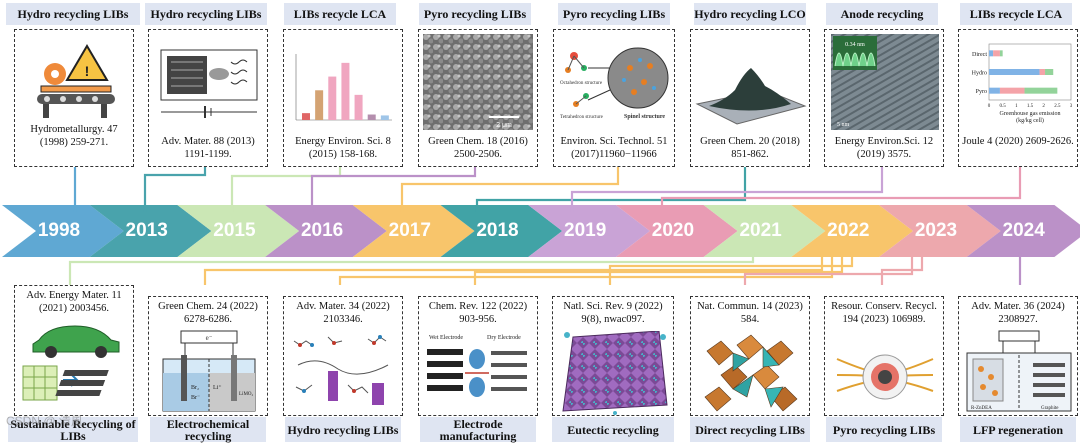  What do you see at coordinates (59, 230) in the screenshot?
I see `year-label-1998: 1998` at bounding box center [59, 230].